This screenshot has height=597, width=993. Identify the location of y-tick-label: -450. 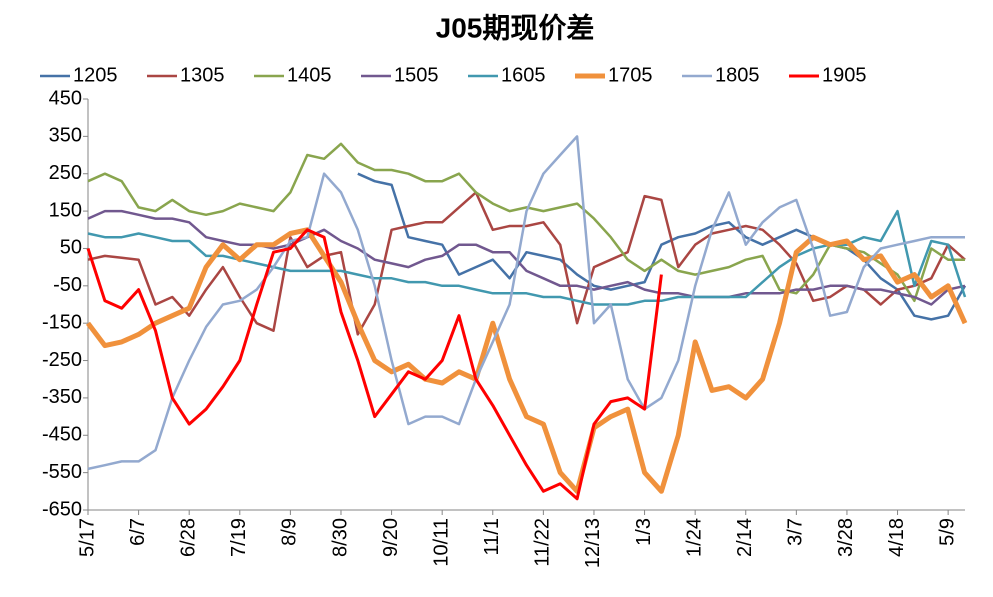
(62, 435).